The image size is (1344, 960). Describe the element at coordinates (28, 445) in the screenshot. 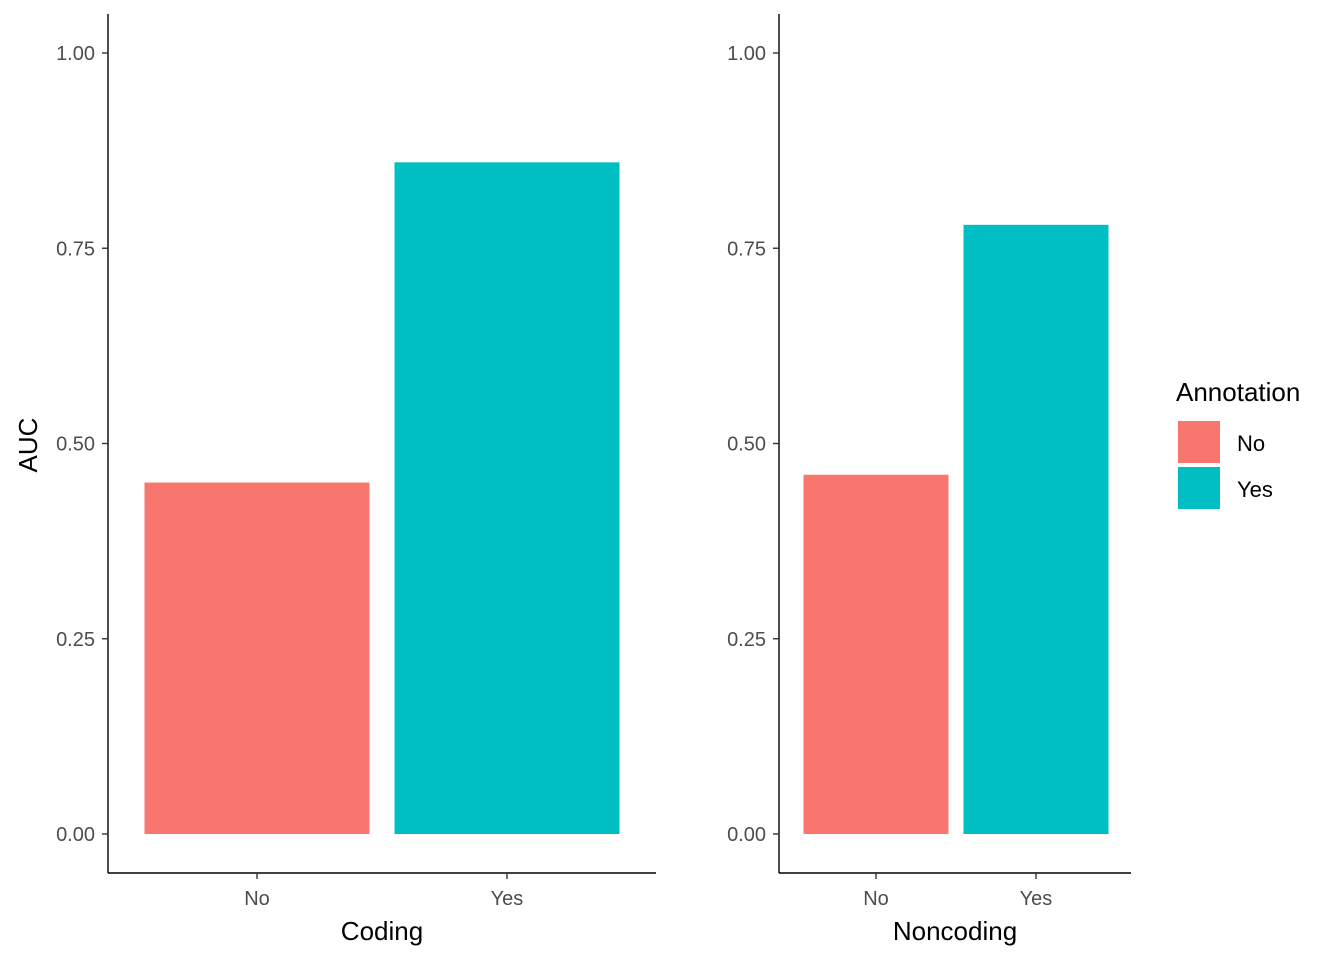

I see `y-axis-title: AUC` at that location.